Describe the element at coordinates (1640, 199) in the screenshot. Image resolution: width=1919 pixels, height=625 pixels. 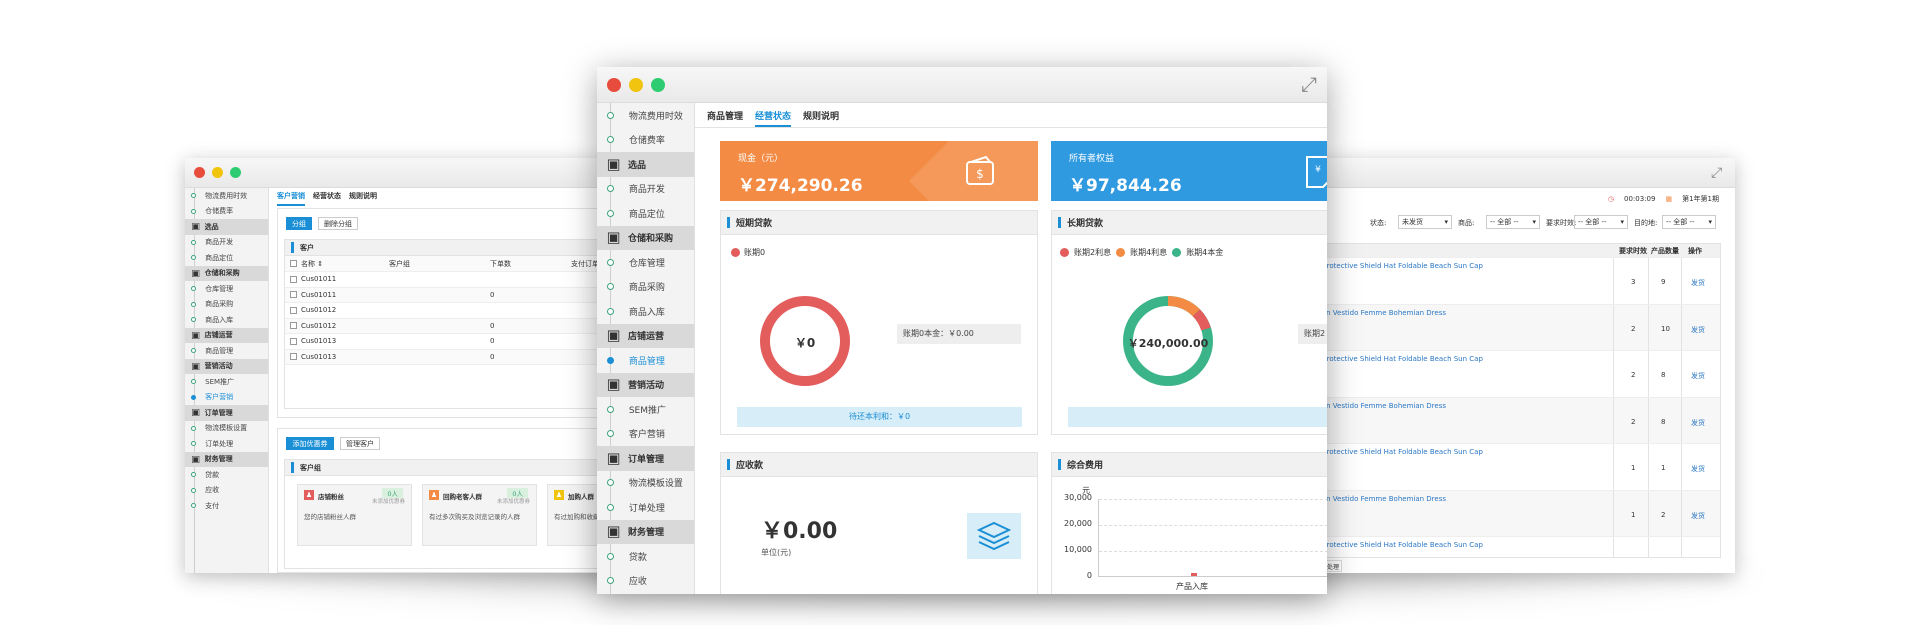
I see `timer-value: 00:03:09` at that location.